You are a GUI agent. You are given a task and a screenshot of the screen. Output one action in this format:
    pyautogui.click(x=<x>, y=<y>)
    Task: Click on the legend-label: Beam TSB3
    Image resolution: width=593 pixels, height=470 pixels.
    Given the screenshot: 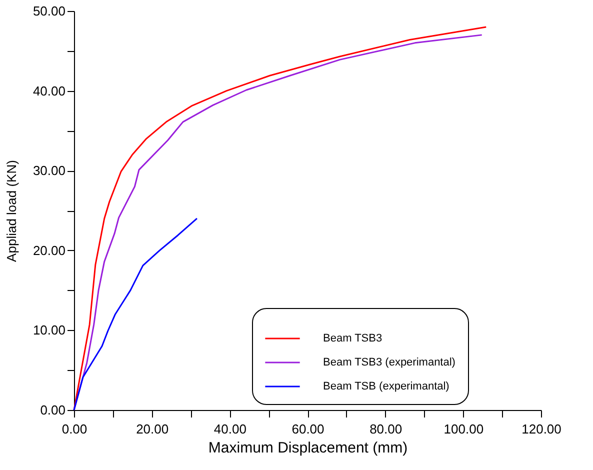 What is the action you would take?
    pyautogui.click(x=352, y=338)
    